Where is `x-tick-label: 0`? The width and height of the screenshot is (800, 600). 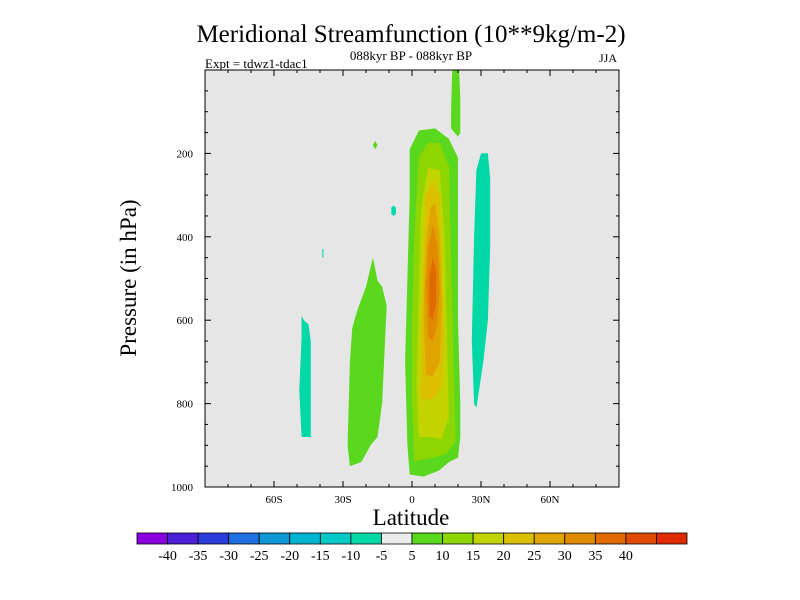 x-tick-label: 0 is located at coordinates (412, 500).